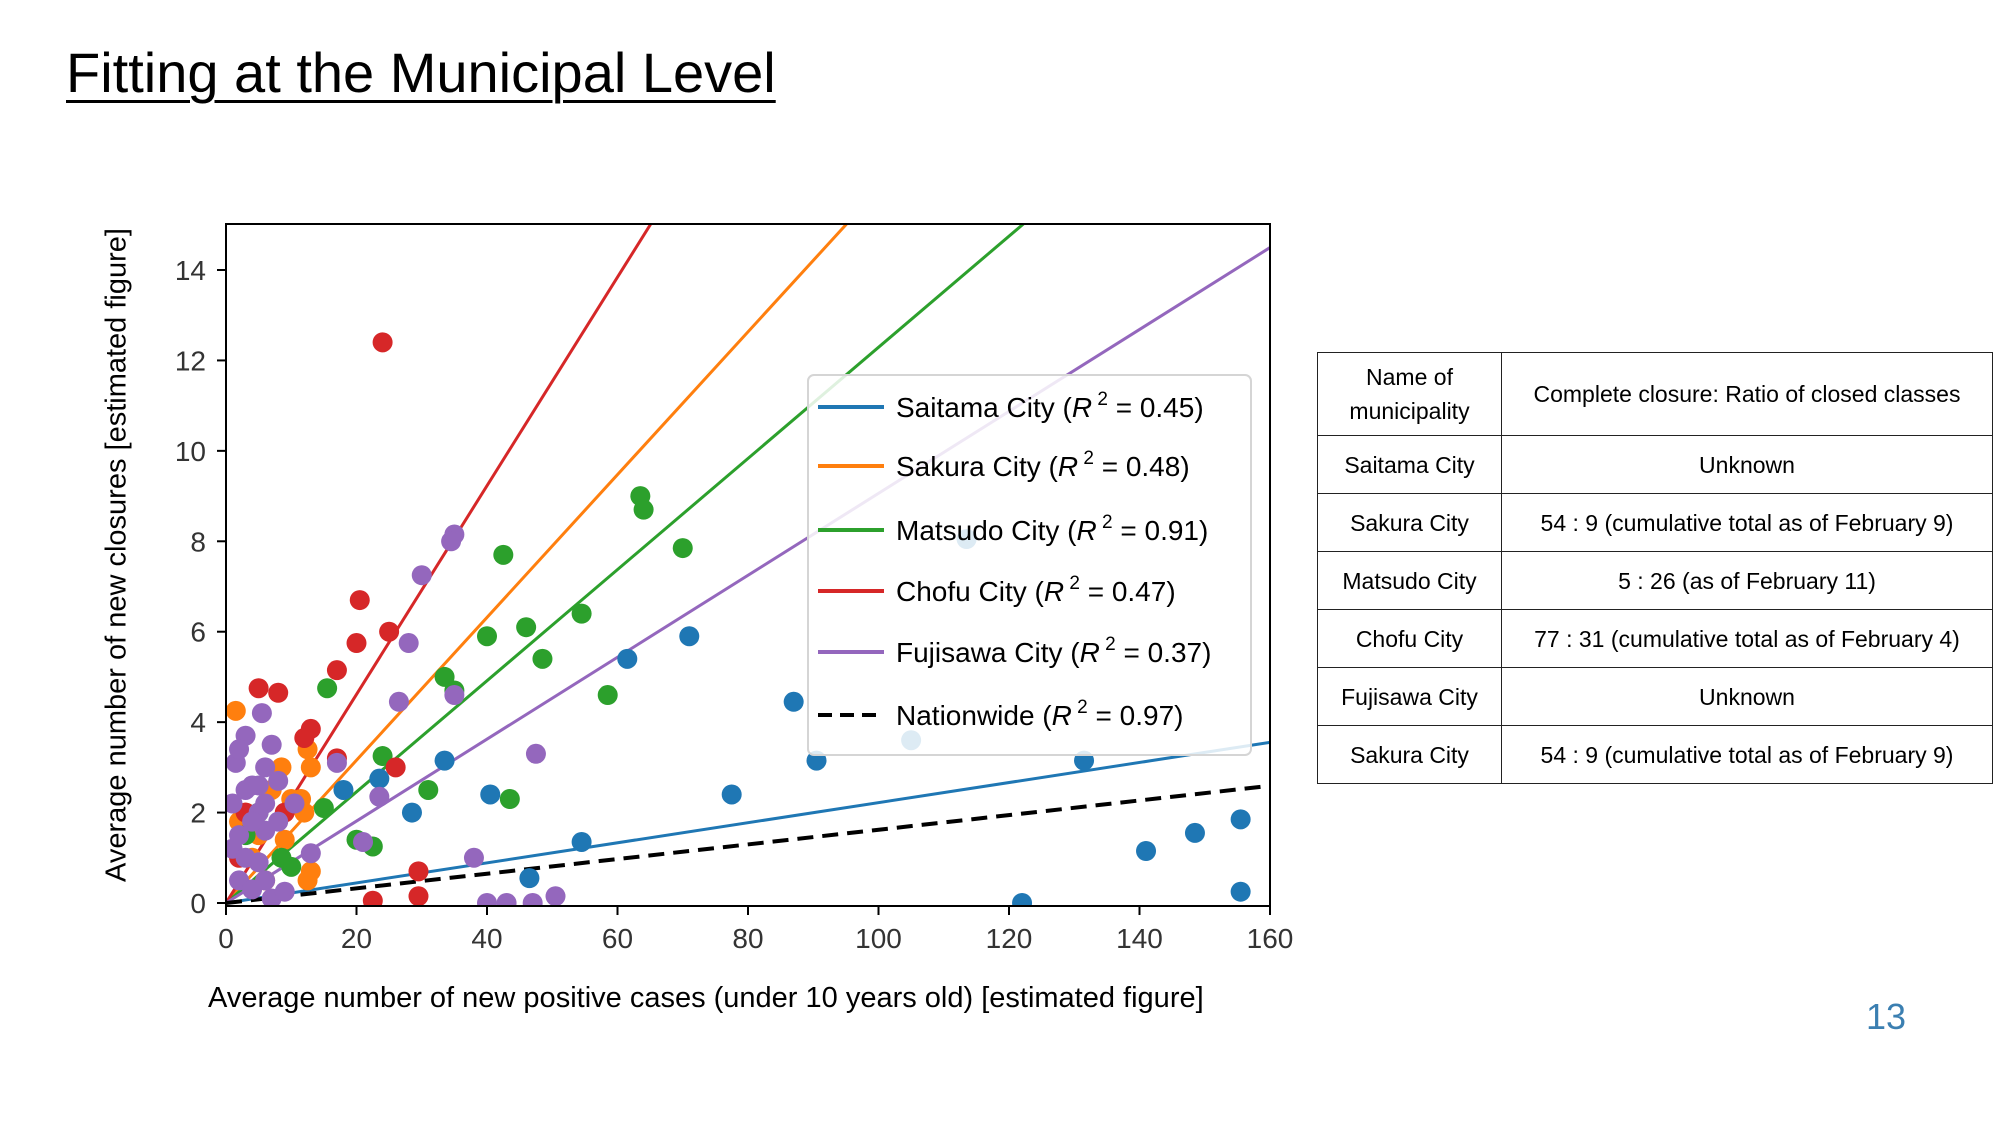 This screenshot has width=2000, height=1125. I want to click on fit-line-nationwide, so click(748, 844).